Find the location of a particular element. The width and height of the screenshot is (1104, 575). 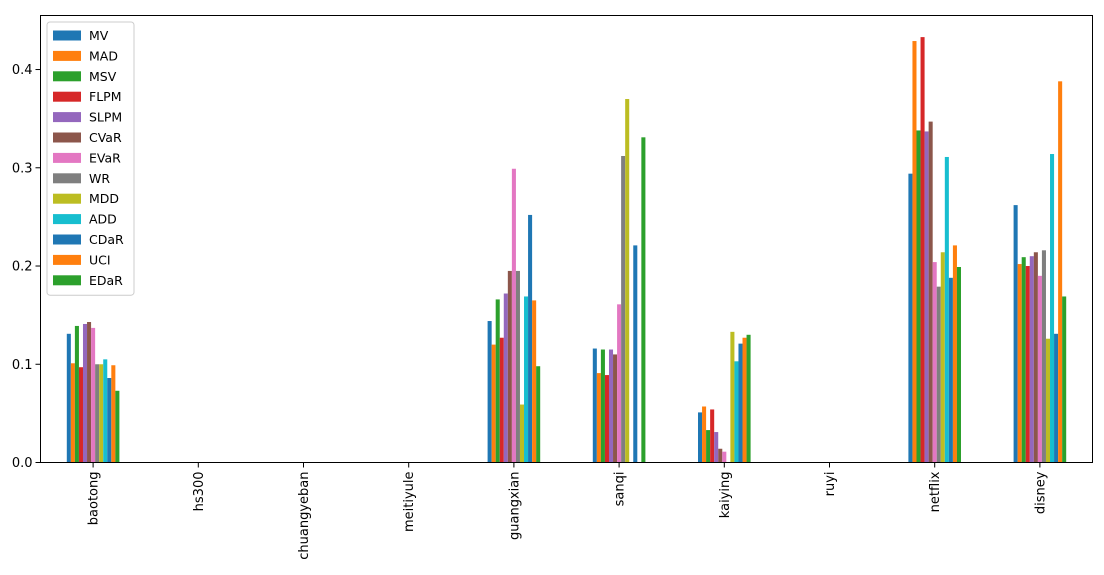

legend-label-edar: EDaR is located at coordinates (106, 280).